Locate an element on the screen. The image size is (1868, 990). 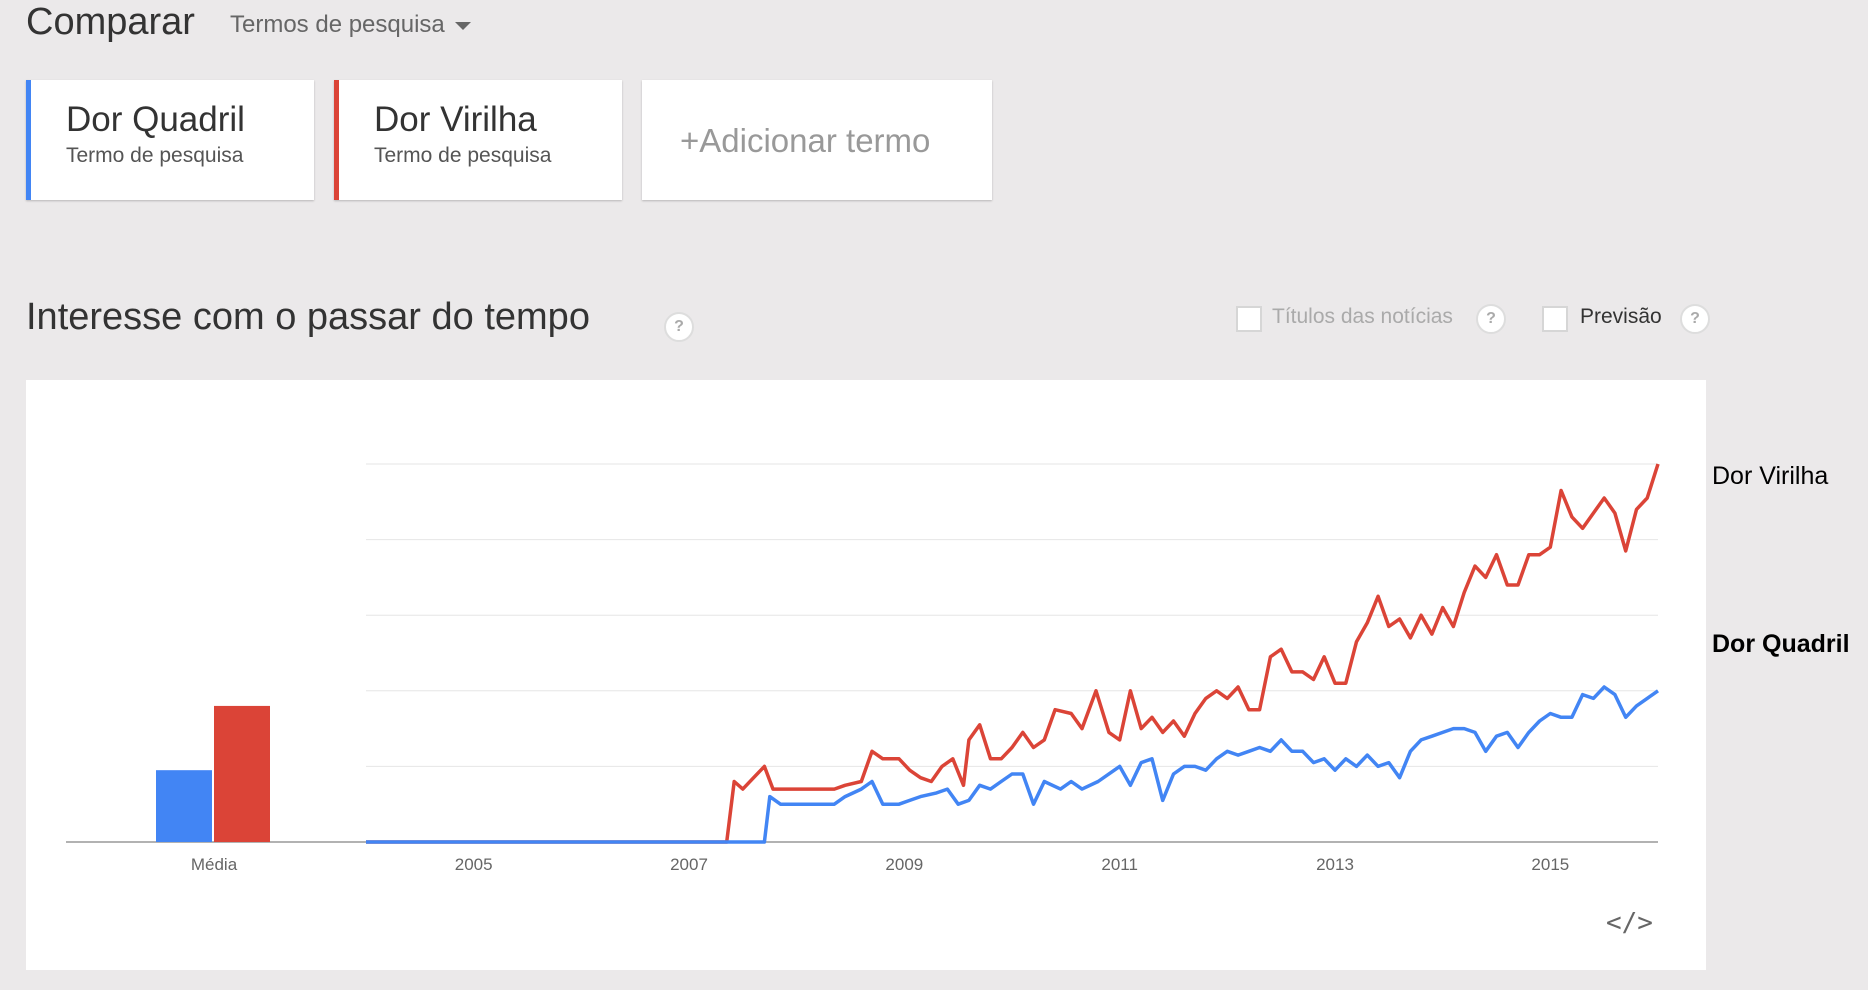
add-term-button: +Adicionar termo is located at coordinates (817, 140).